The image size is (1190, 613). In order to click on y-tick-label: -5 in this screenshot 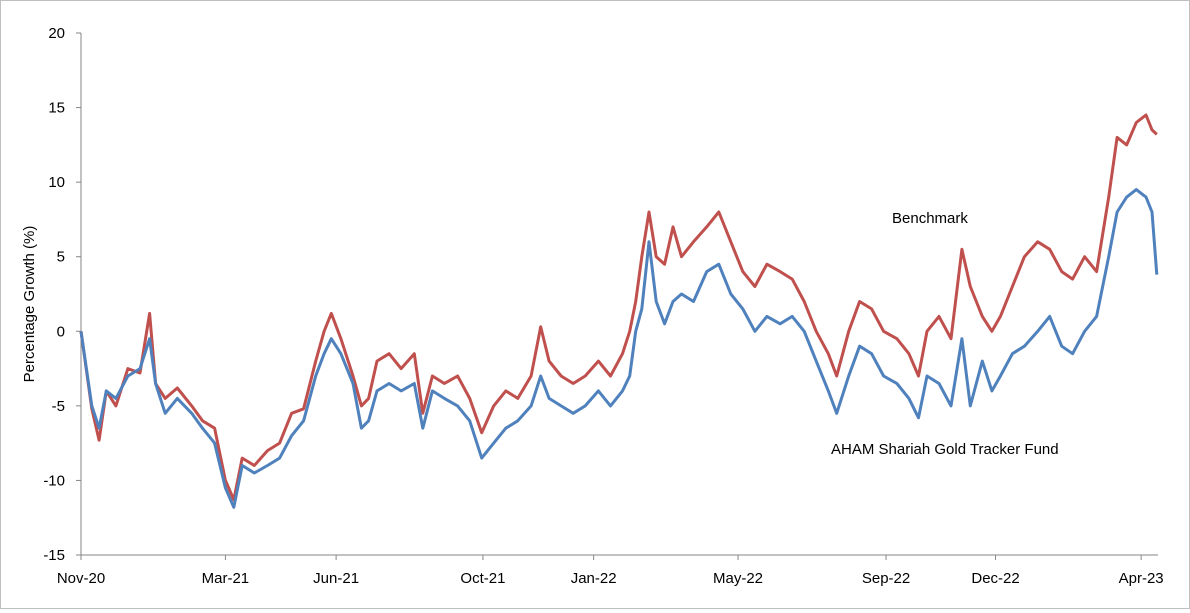, I will do `click(58, 406)`.